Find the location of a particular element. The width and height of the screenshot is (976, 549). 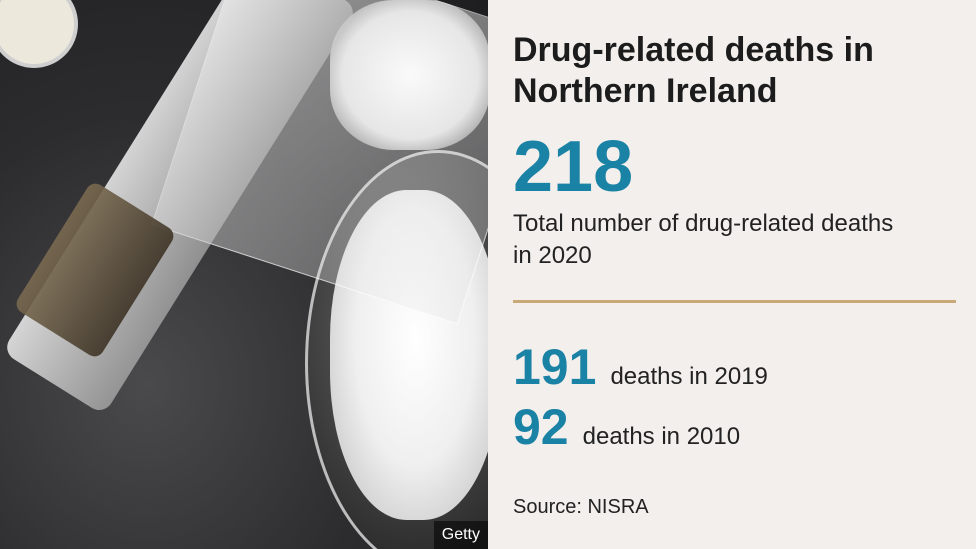

stat-label: deaths in 2010 is located at coordinates (661, 436).